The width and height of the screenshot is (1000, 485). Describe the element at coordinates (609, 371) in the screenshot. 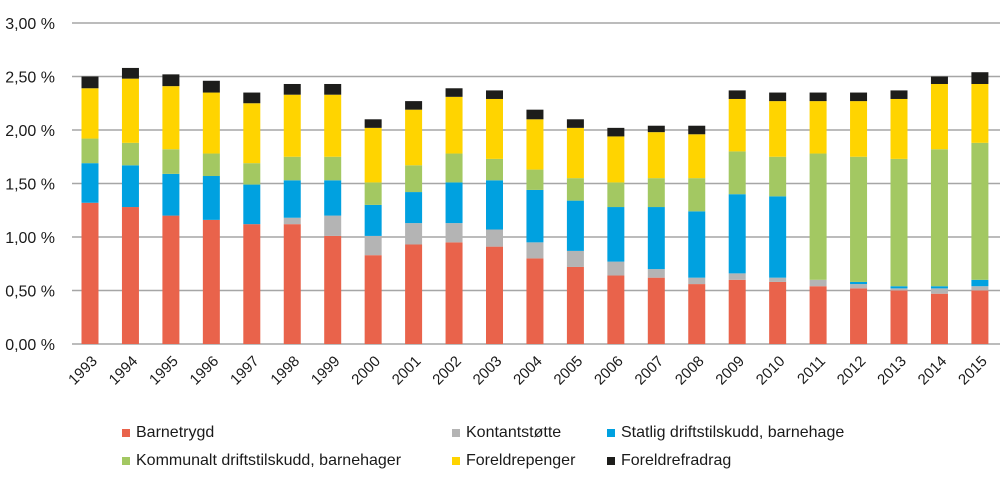

I see `x-tick-label: 2006` at that location.